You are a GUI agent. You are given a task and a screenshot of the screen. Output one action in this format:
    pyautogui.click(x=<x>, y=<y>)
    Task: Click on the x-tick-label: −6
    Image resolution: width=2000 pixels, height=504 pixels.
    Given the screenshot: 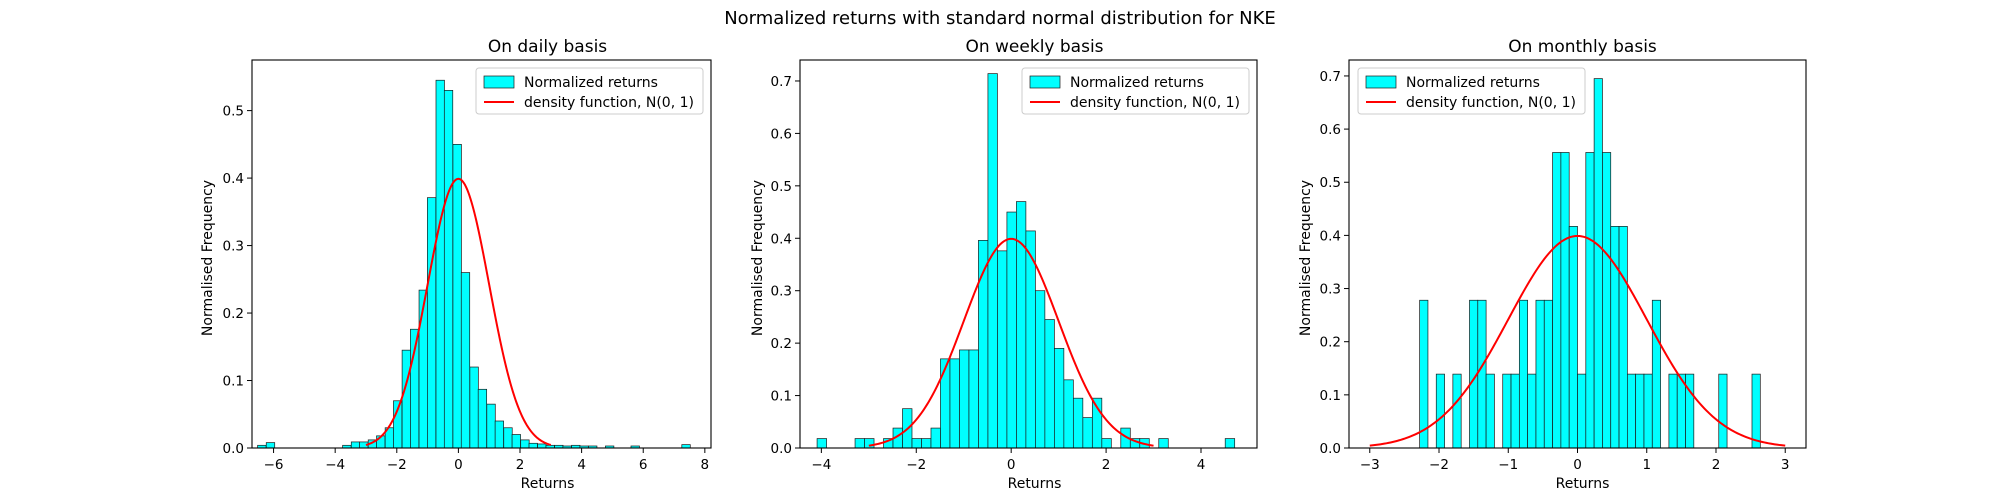 What is the action you would take?
    pyautogui.click(x=274, y=465)
    